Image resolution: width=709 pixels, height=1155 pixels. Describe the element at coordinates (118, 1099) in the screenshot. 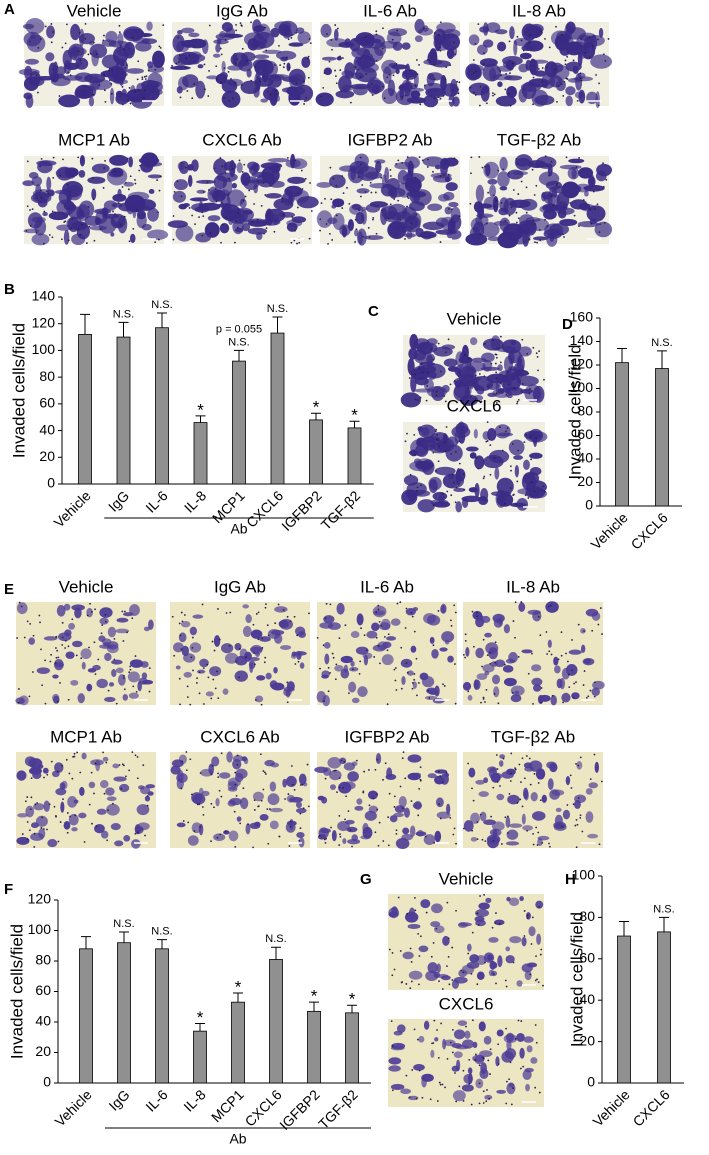

I see `x-tick-label: IgG` at that location.